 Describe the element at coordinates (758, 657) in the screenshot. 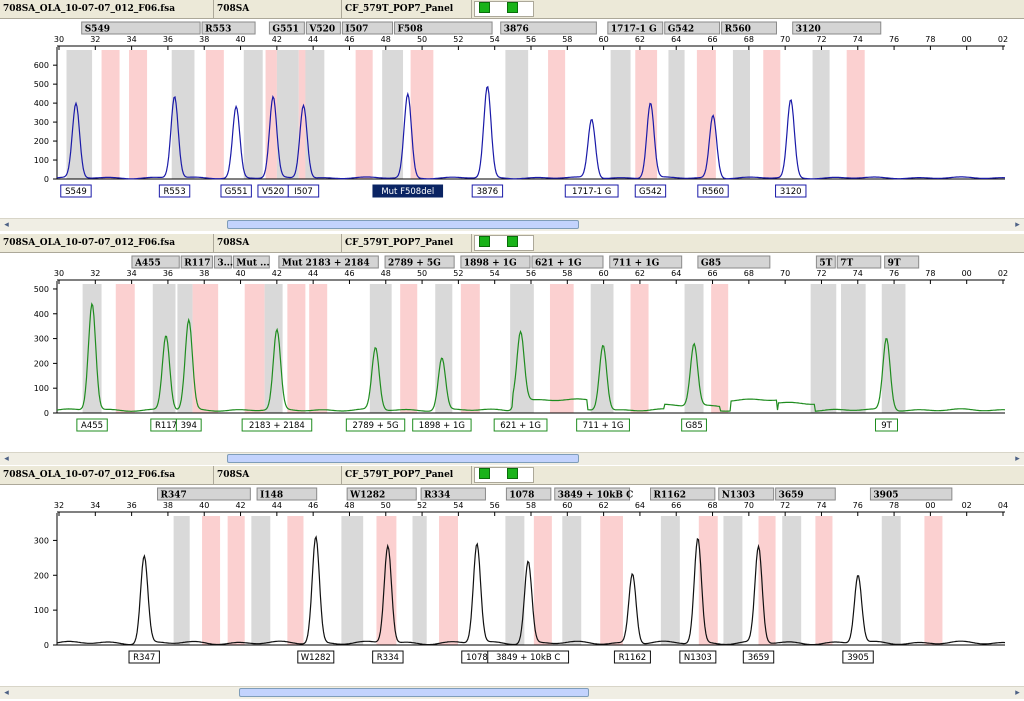

I see `peak-label: 3659` at that location.